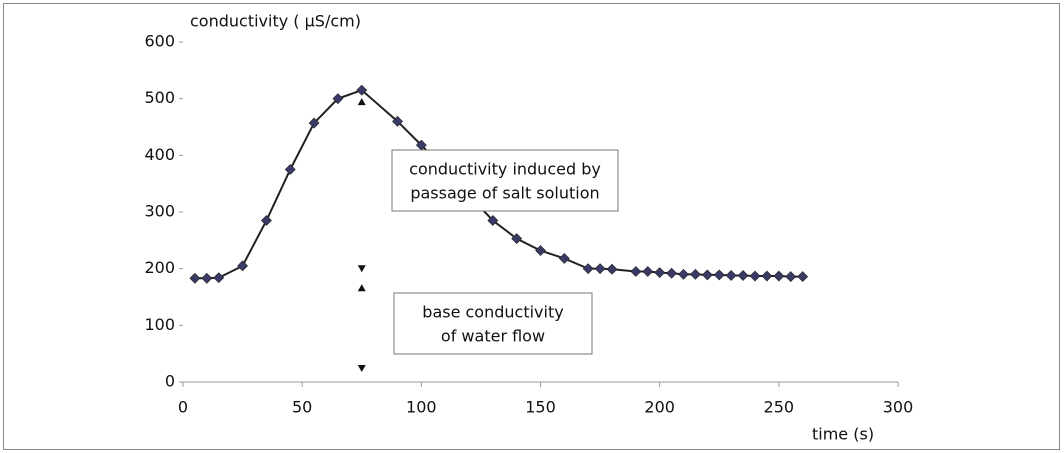  I want to click on annotation-text: passage of salt solution, so click(504, 193).